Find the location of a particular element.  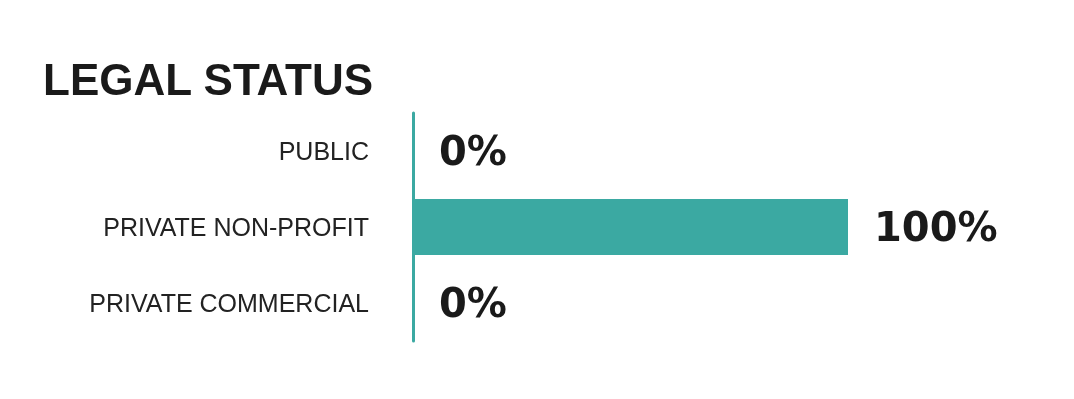

data-label: 100% is located at coordinates (936, 227).